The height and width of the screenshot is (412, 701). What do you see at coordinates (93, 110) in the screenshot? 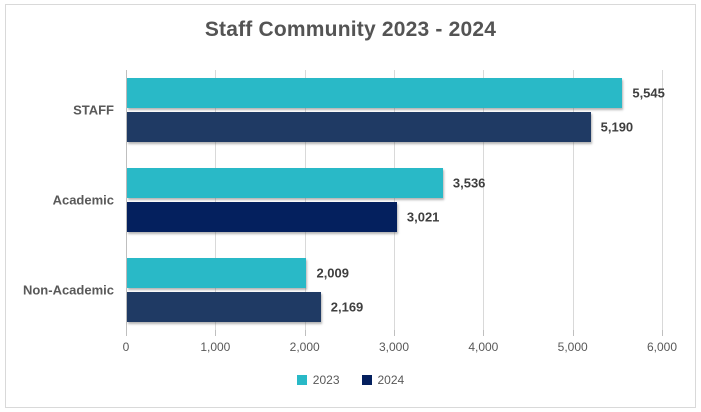
I see `category-label: STAFF` at bounding box center [93, 110].